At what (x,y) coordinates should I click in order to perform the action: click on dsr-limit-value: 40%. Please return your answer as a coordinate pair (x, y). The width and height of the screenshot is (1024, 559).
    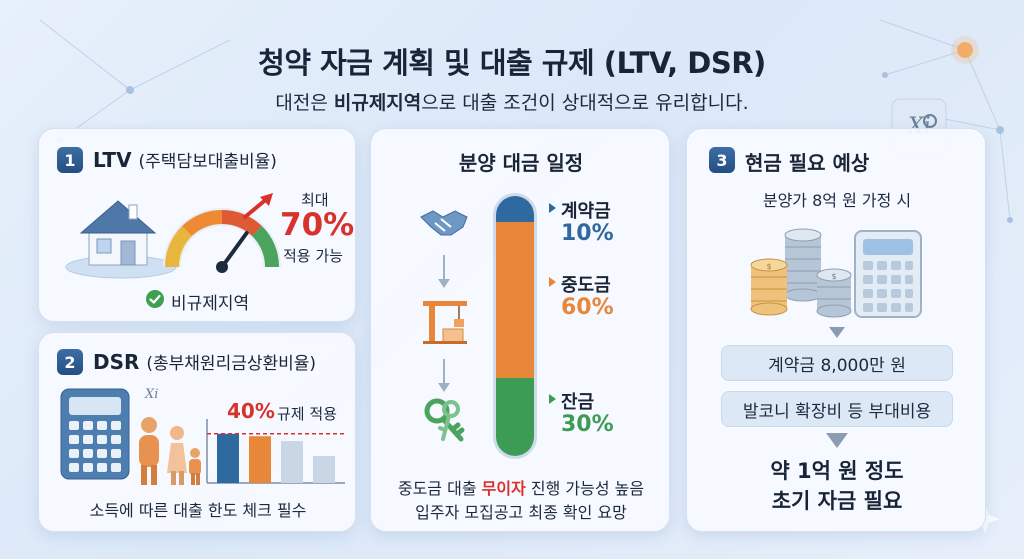
    Looking at the image, I should click on (251, 411).